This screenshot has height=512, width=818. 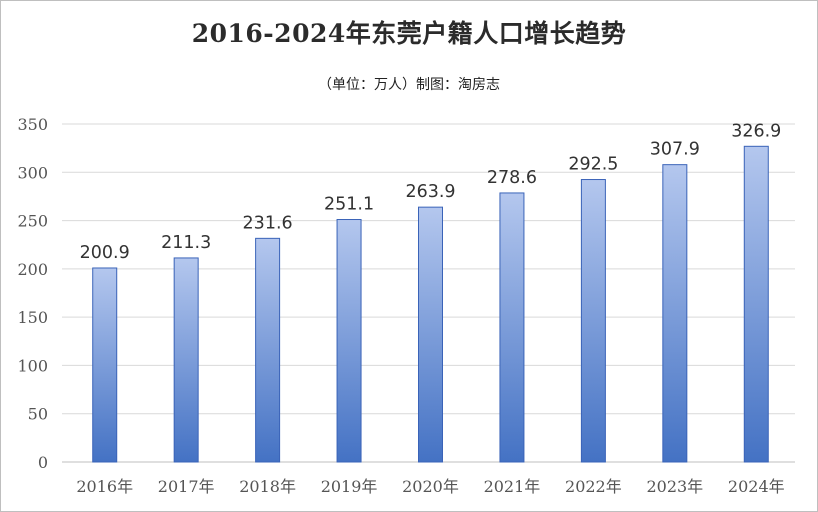 What do you see at coordinates (268, 223) in the screenshot?
I see `data-label: 231.6` at bounding box center [268, 223].